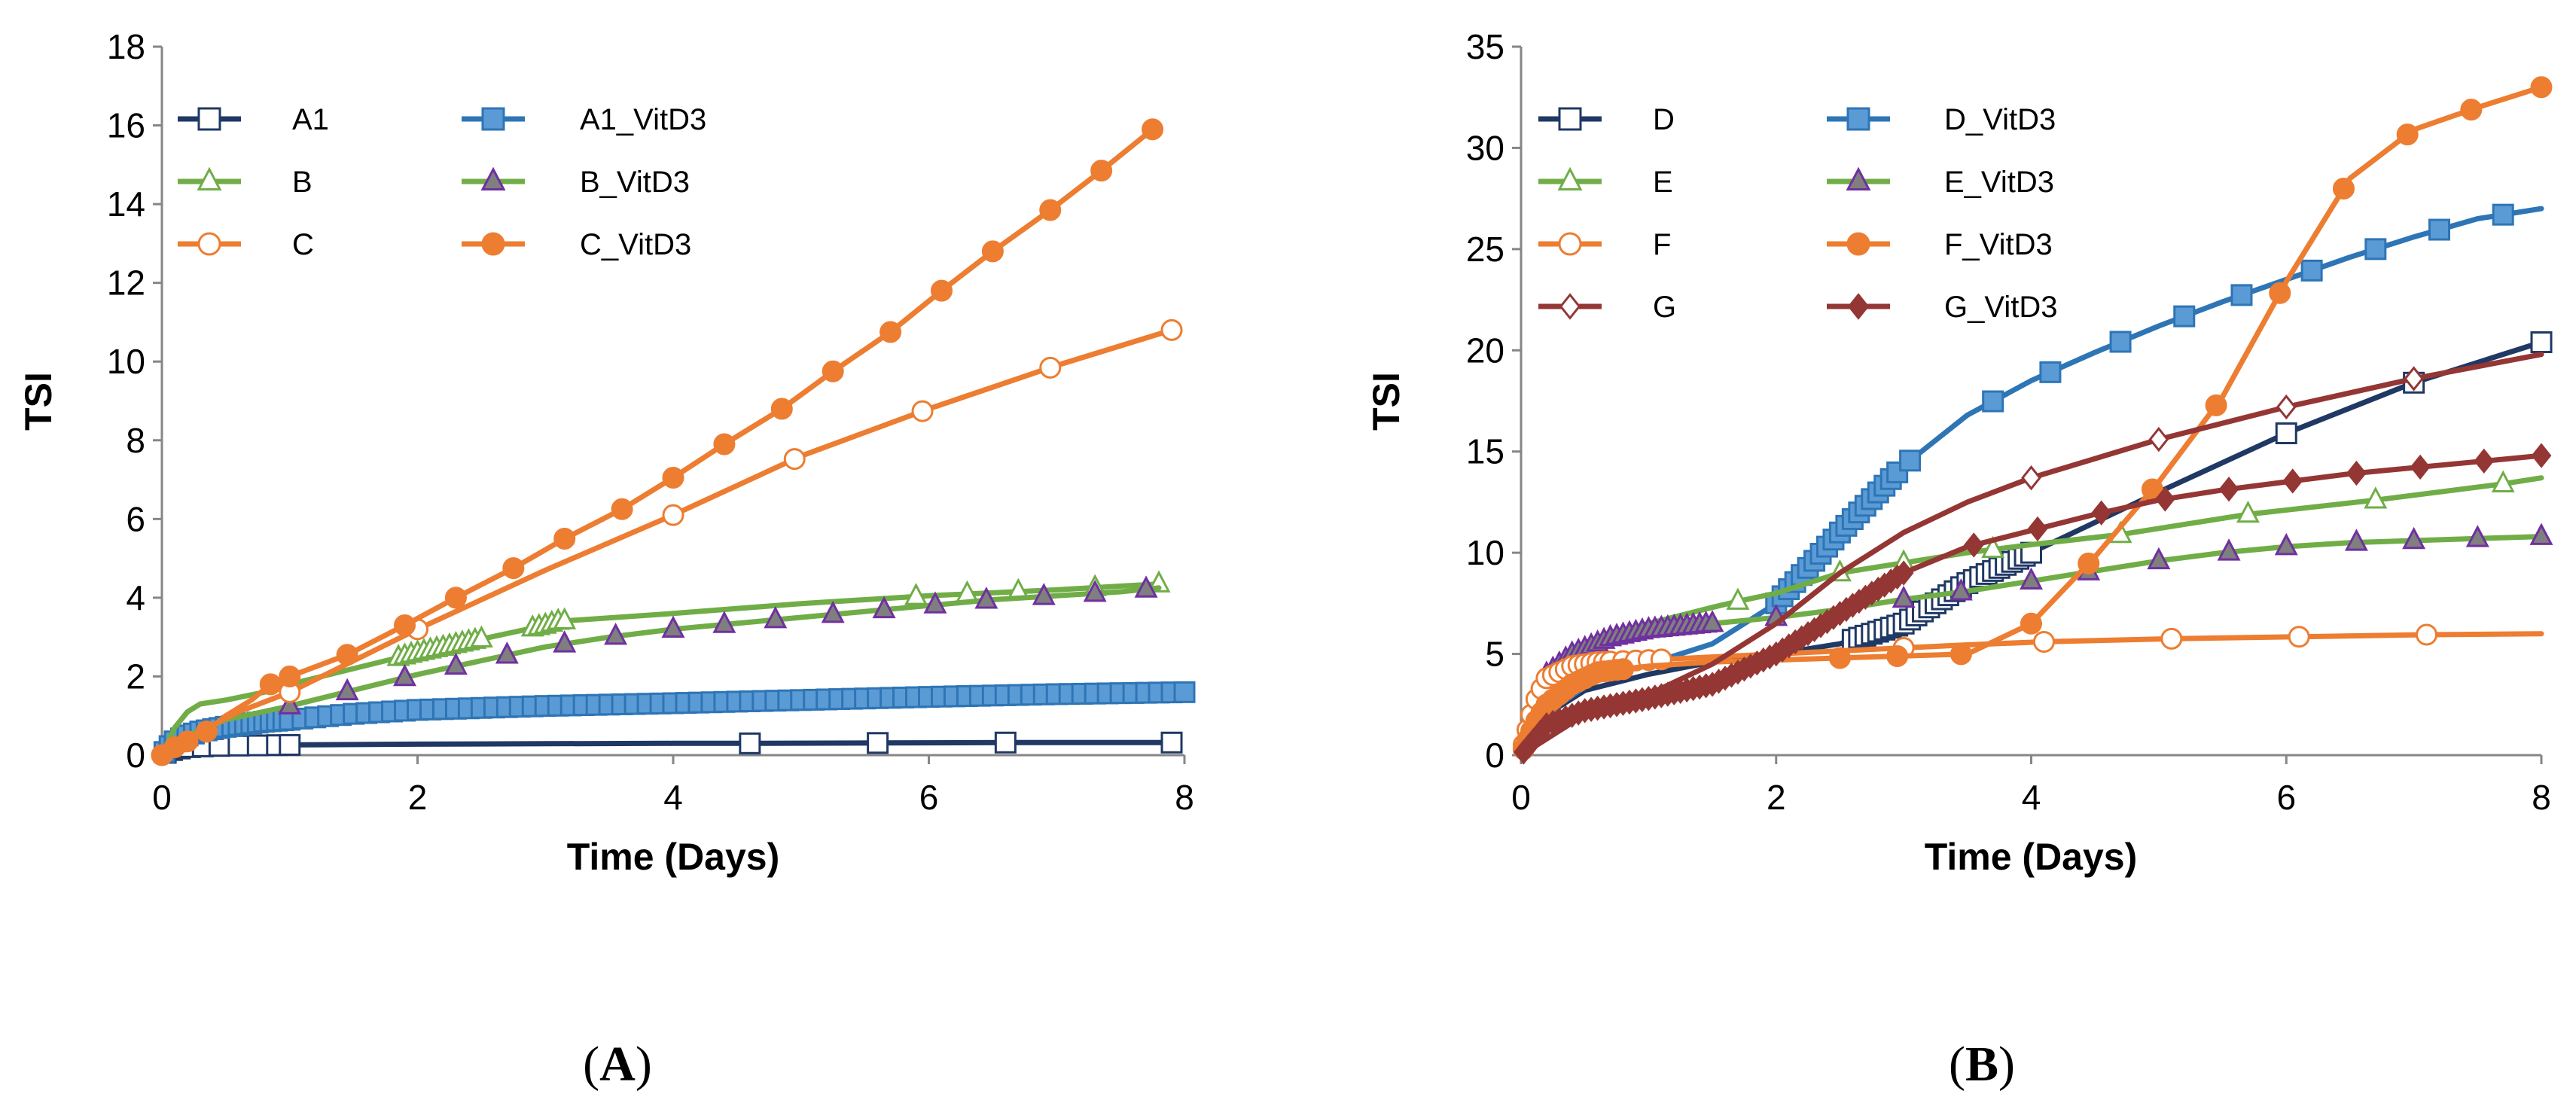 The width and height of the screenshot is (2576, 1103). Describe the element at coordinates (245, 182) in the screenshot. I see `legend-item: B` at that location.